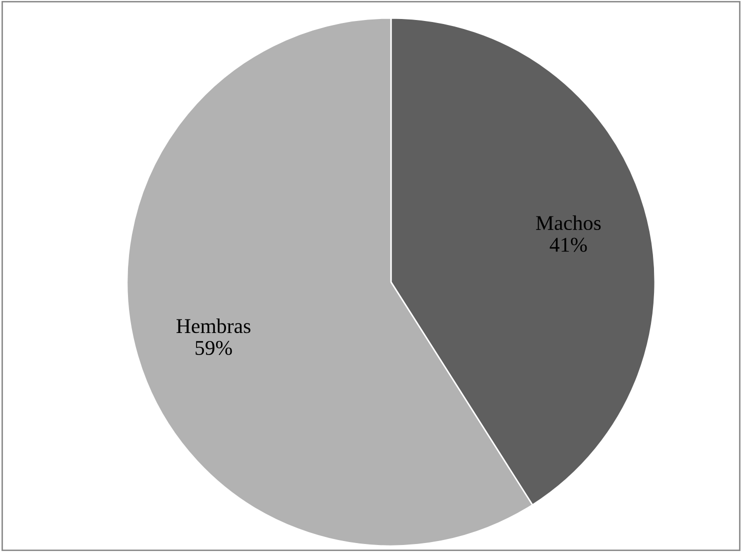  Describe the element at coordinates (568, 222) in the screenshot. I see `slice-label: Machos` at that location.